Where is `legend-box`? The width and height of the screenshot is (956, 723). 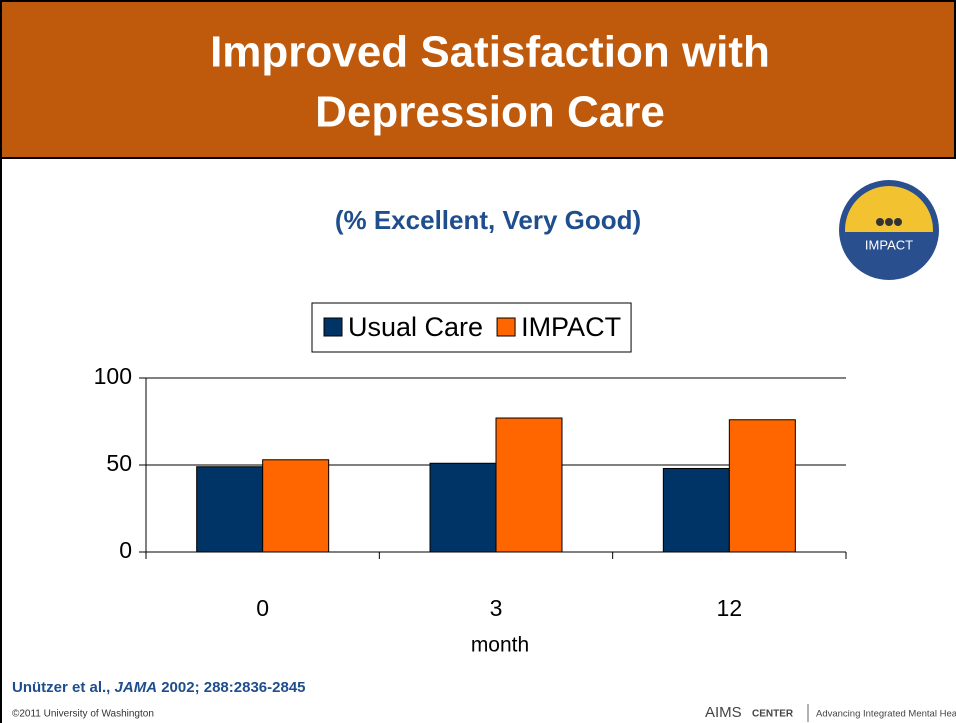 legend-box is located at coordinates (471, 327).